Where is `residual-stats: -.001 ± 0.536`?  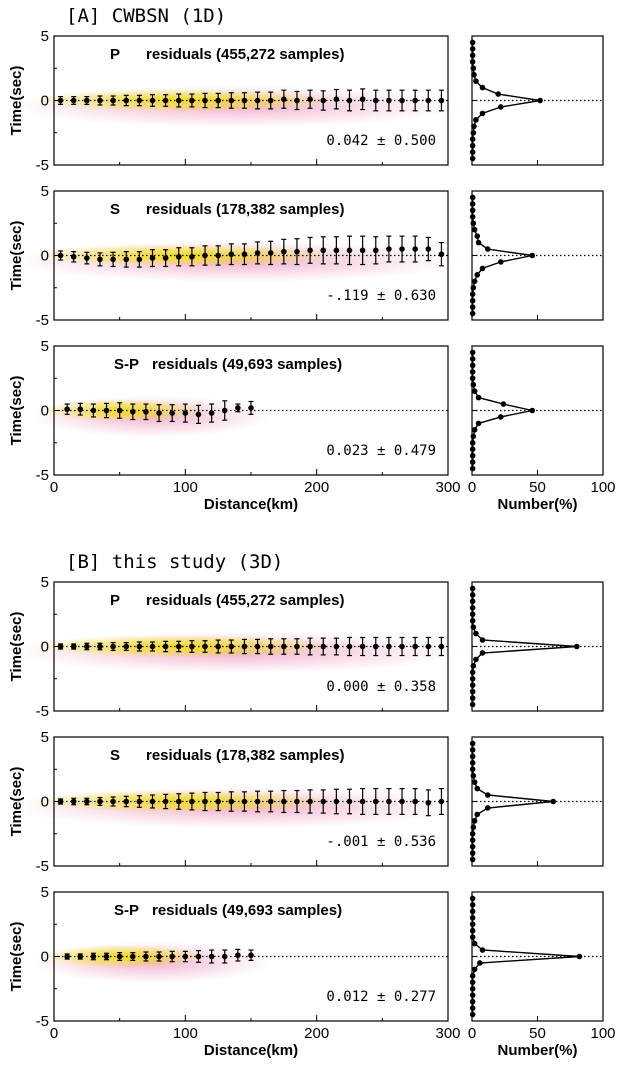
residual-stats: -.001 ± 0.536 is located at coordinates (381, 842).